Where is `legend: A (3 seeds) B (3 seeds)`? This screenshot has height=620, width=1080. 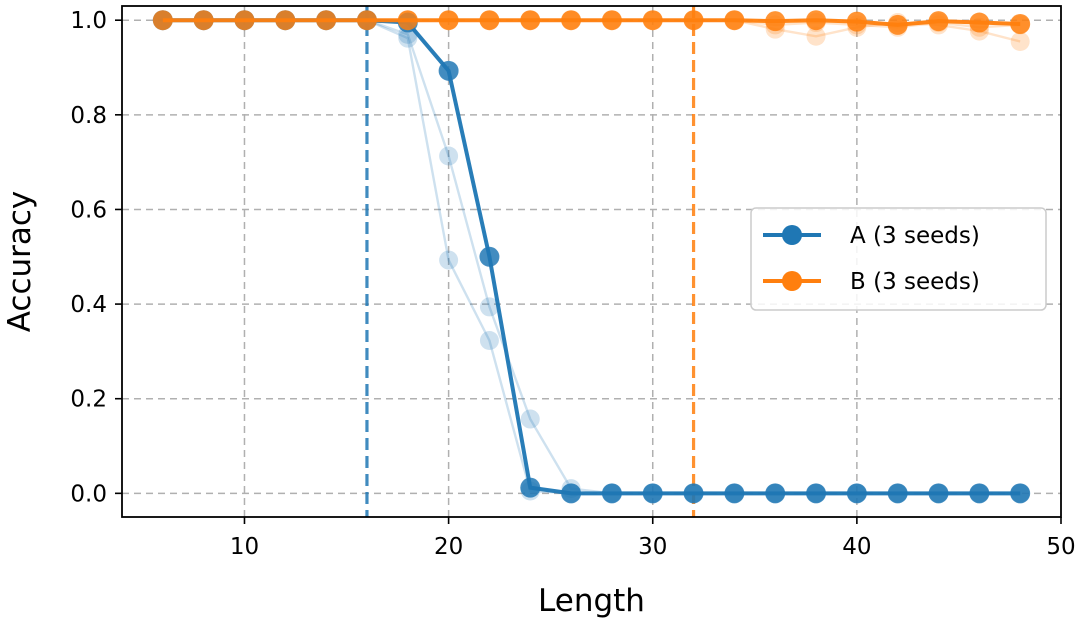 legend: A (3 seeds) B (3 seeds) is located at coordinates (898, 259).